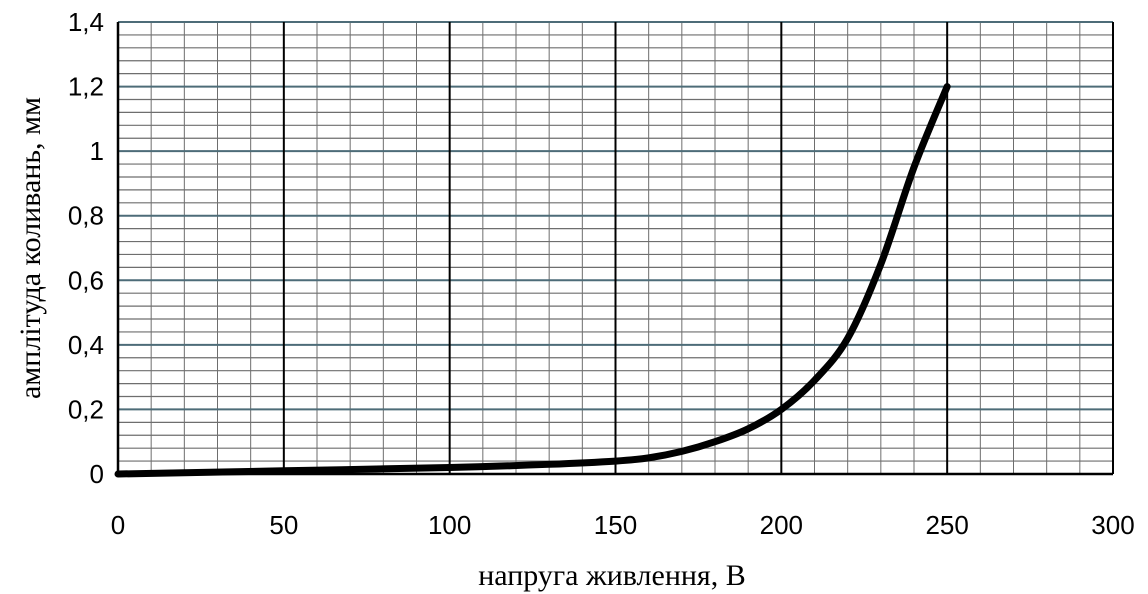  Describe the element at coordinates (30, 248) in the screenshot. I see `y-axis-title: амплітуда коливань, мм` at that location.